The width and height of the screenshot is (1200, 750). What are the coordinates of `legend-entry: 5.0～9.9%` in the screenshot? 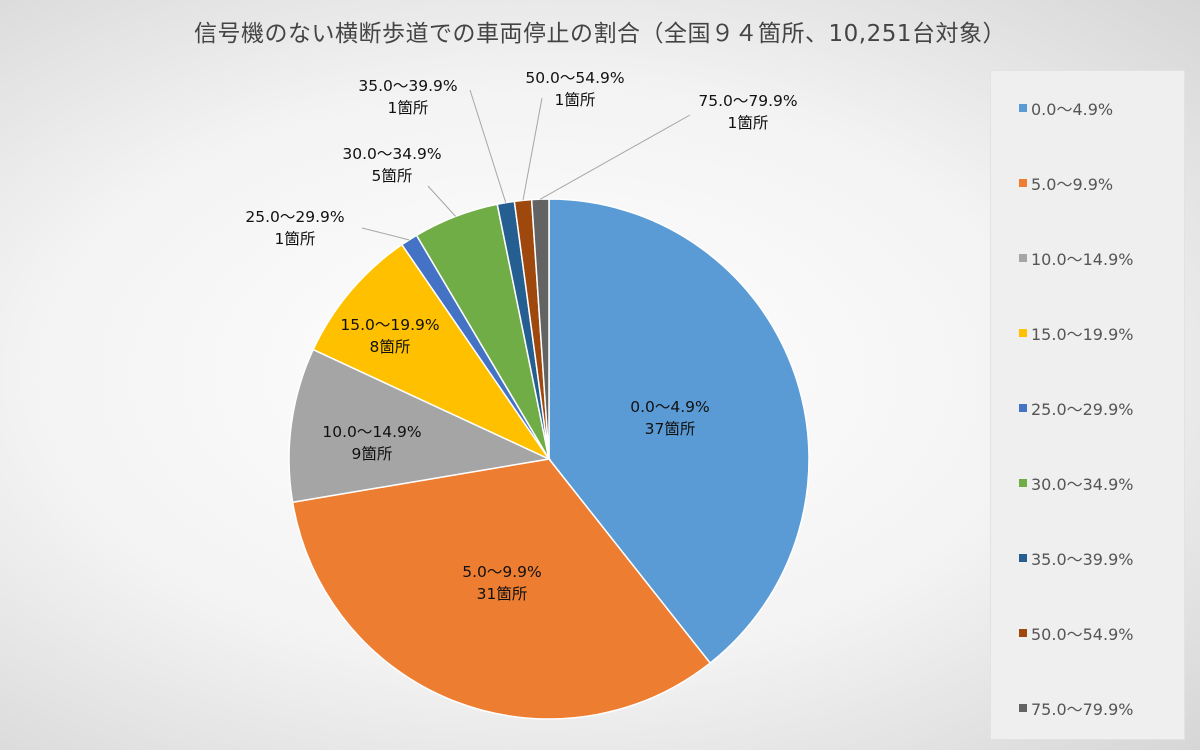 It's located at (1066, 183).